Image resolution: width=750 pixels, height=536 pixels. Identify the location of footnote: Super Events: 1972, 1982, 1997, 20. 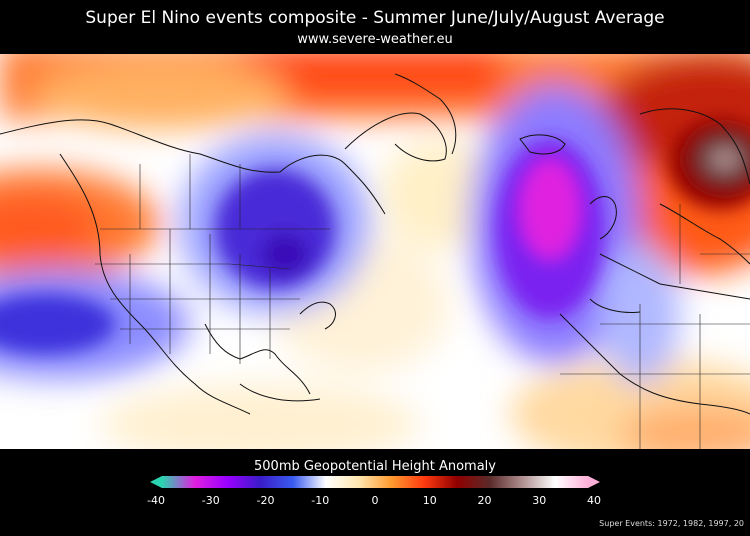
(671, 523).